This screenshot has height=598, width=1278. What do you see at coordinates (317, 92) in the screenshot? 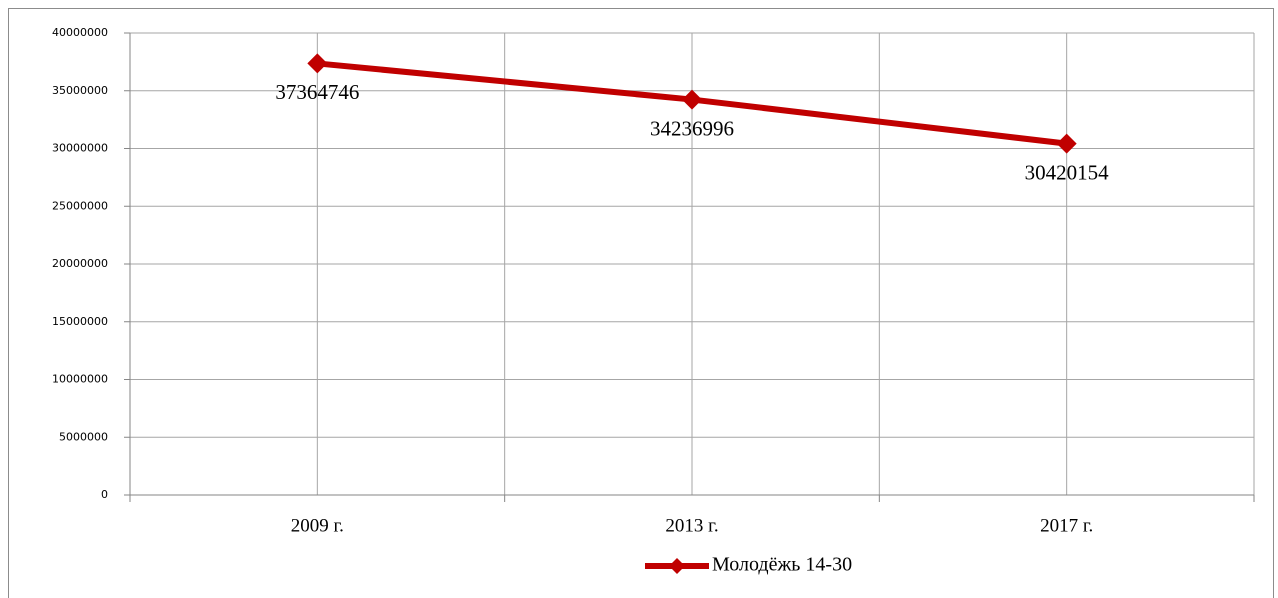
I see `data-label: 37364746` at bounding box center [317, 92].